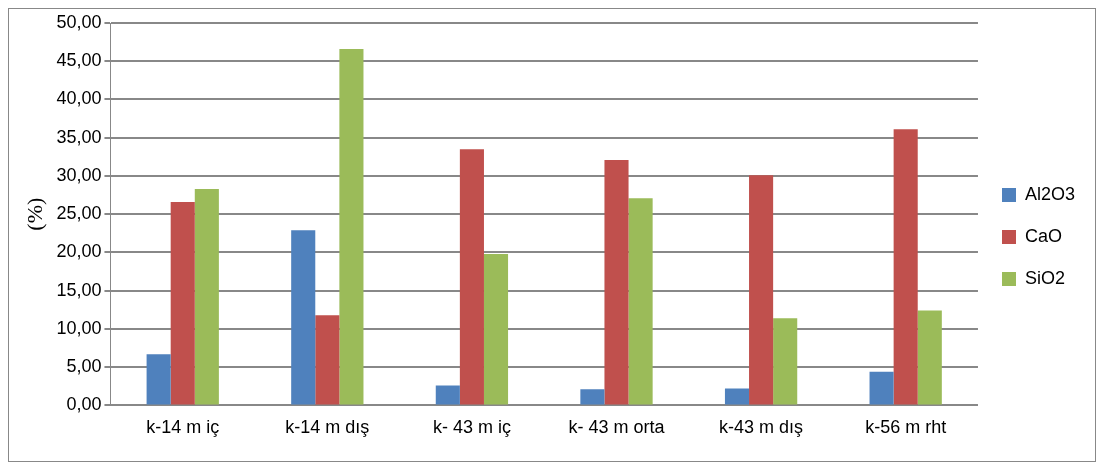  What do you see at coordinates (1043, 235) in the screenshot?
I see `legend-label: CaO` at bounding box center [1043, 235].